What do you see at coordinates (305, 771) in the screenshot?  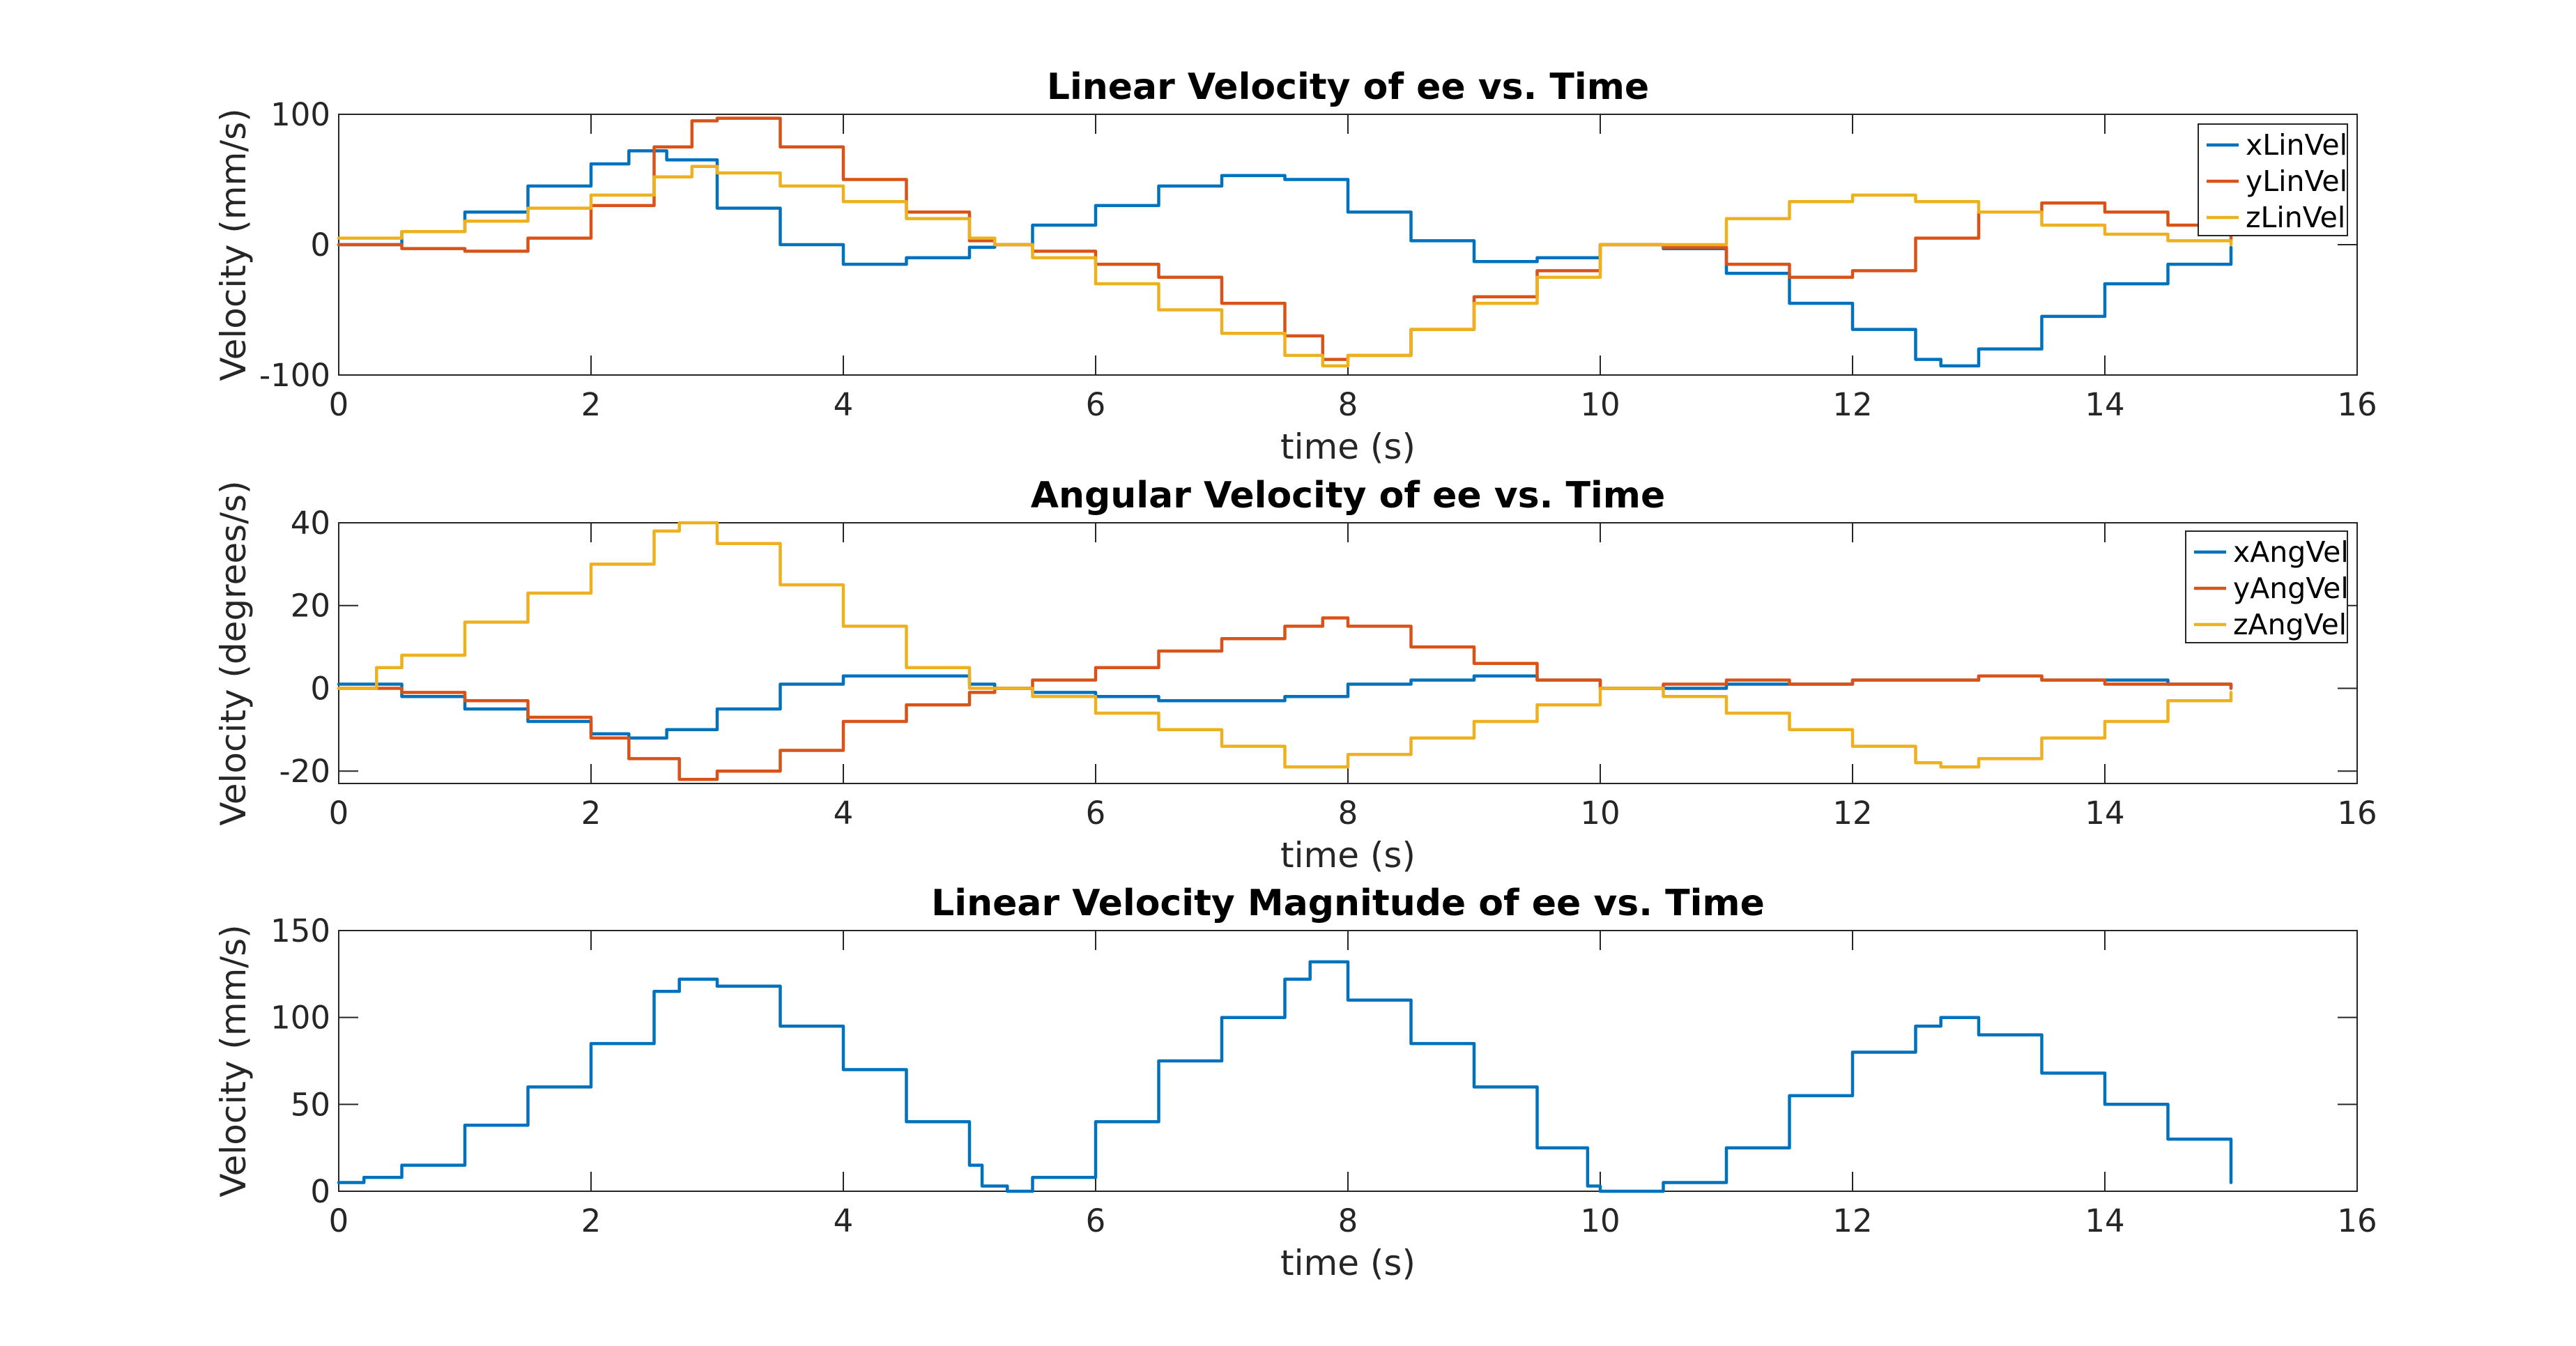 I see `y-tick-label: -20` at bounding box center [305, 771].